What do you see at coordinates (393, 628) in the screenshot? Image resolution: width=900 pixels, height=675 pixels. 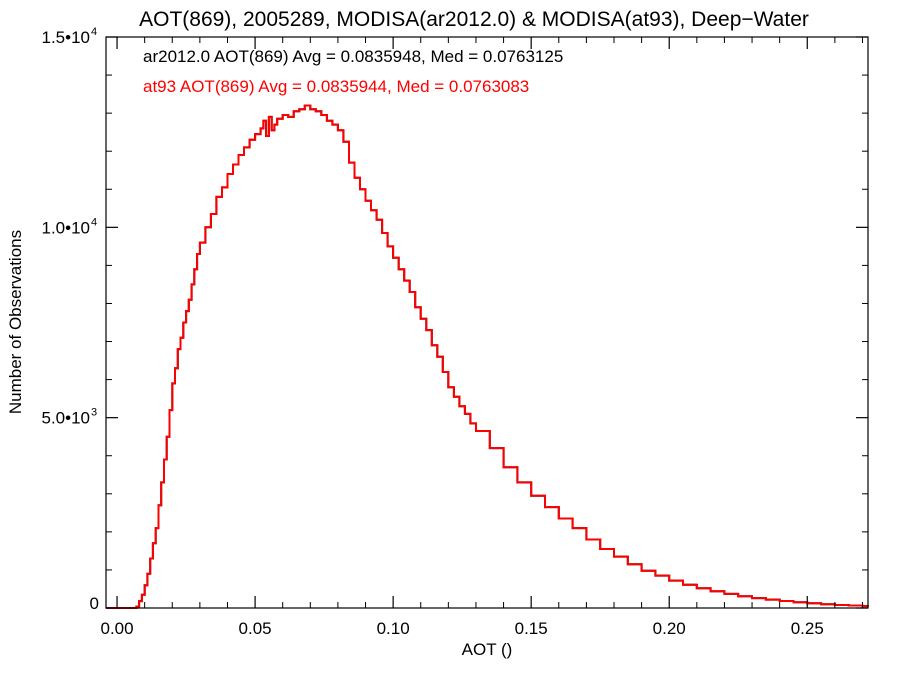 I see `x-tick-label: 0.10` at bounding box center [393, 628].